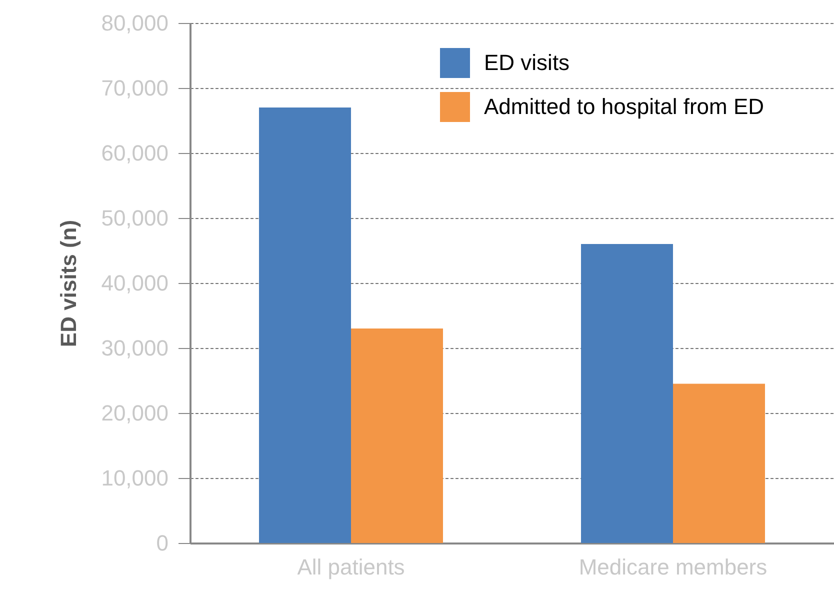 The width and height of the screenshot is (834, 596). I want to click on legend-label: Admitted to hospital from ED, so click(624, 106).